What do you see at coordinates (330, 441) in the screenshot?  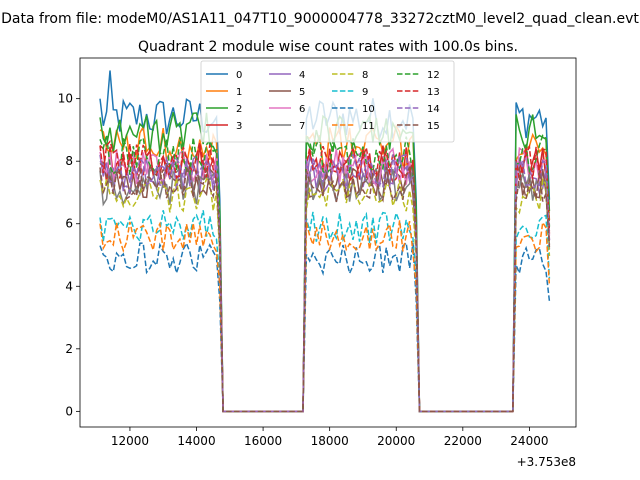 I see `x-tick-label: 18000` at bounding box center [330, 441].